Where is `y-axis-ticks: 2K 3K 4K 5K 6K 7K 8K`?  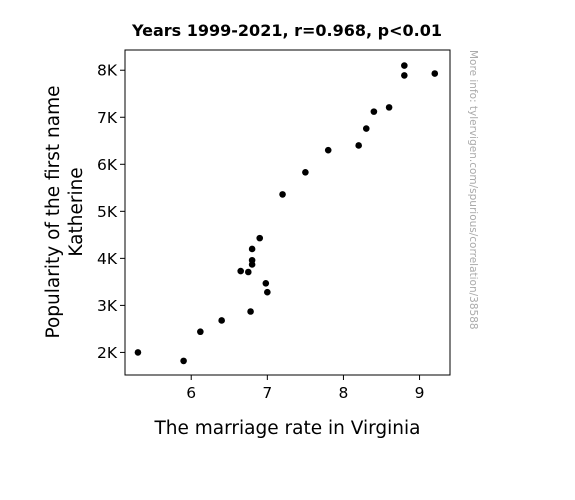
y-axis-ticks: 2K 3K 4K 5K 6K 7K 8K is located at coordinates (111, 212).